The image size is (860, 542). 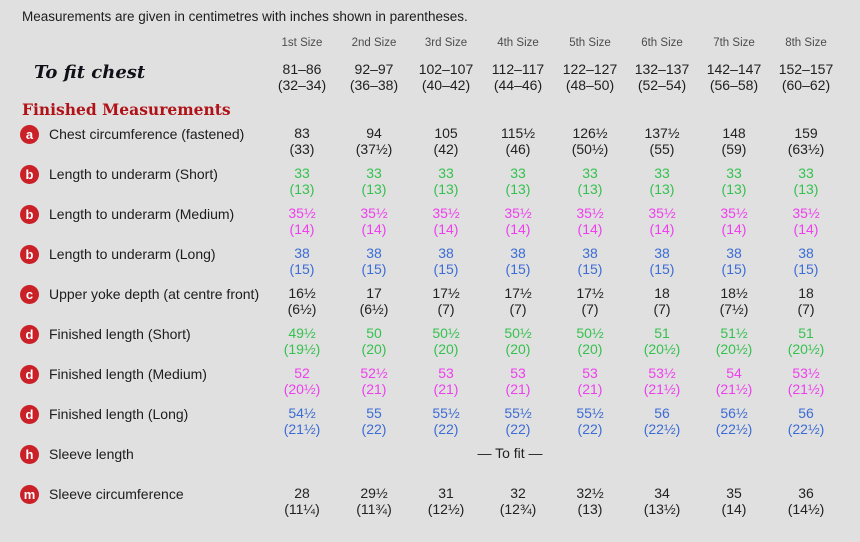 I want to click on to-fit-chest-value: 92–97 (36–38), so click(x=374, y=76).